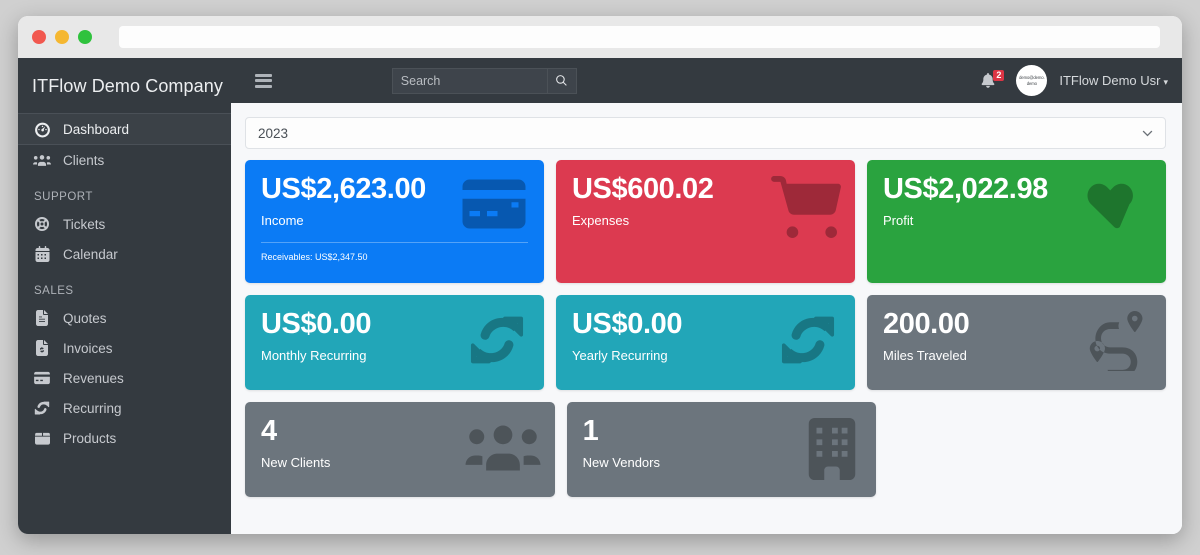 This screenshot has height=555, width=1200. I want to click on stat-card-expenses: US$600.02 Expenses, so click(705, 221).